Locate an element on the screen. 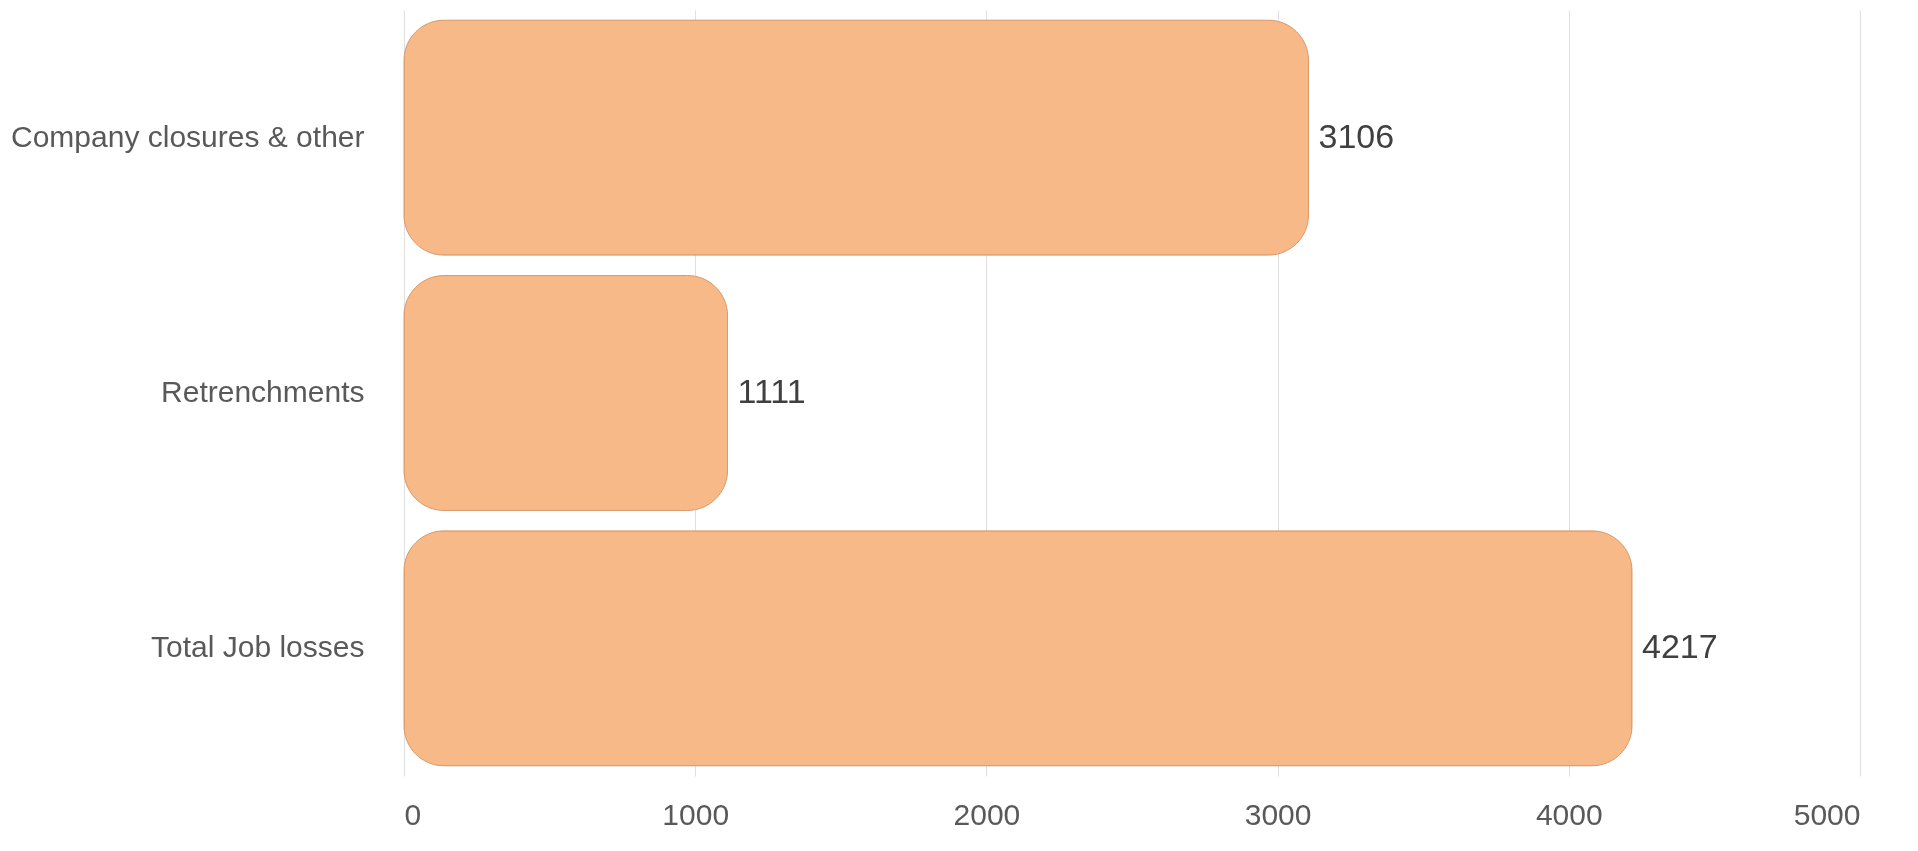 This screenshot has width=1918, height=851. data-label: 3106 is located at coordinates (1356, 135).